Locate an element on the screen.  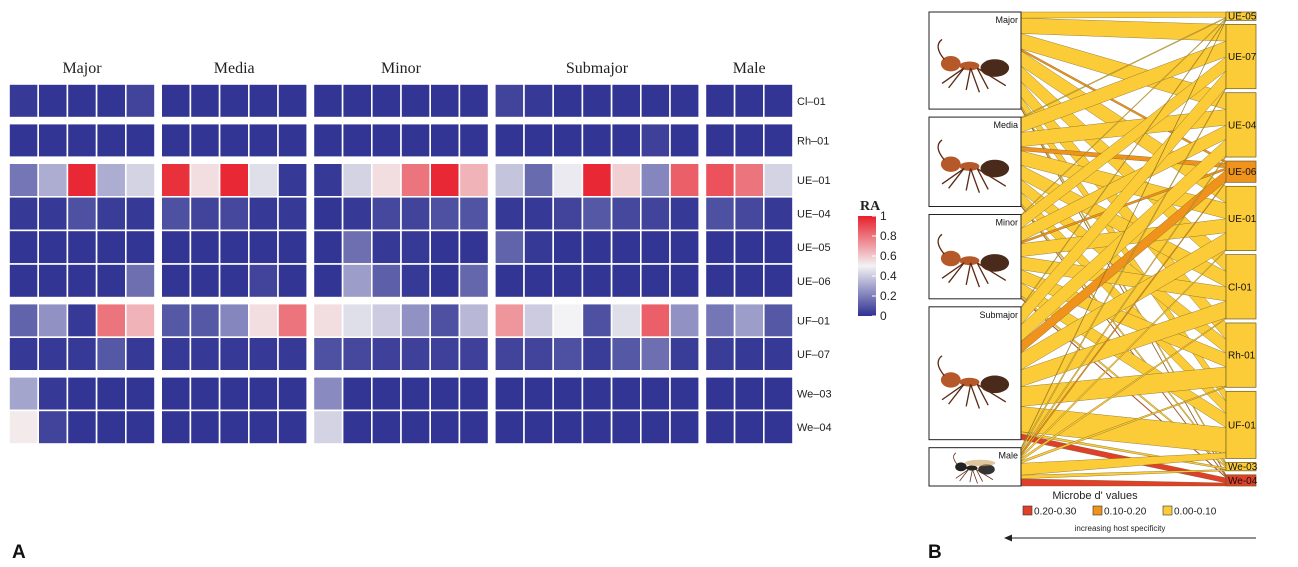
colorbar-ticks: 0 0.2 0.4 0.6 0.8 1 is located at coordinates (884, 266).